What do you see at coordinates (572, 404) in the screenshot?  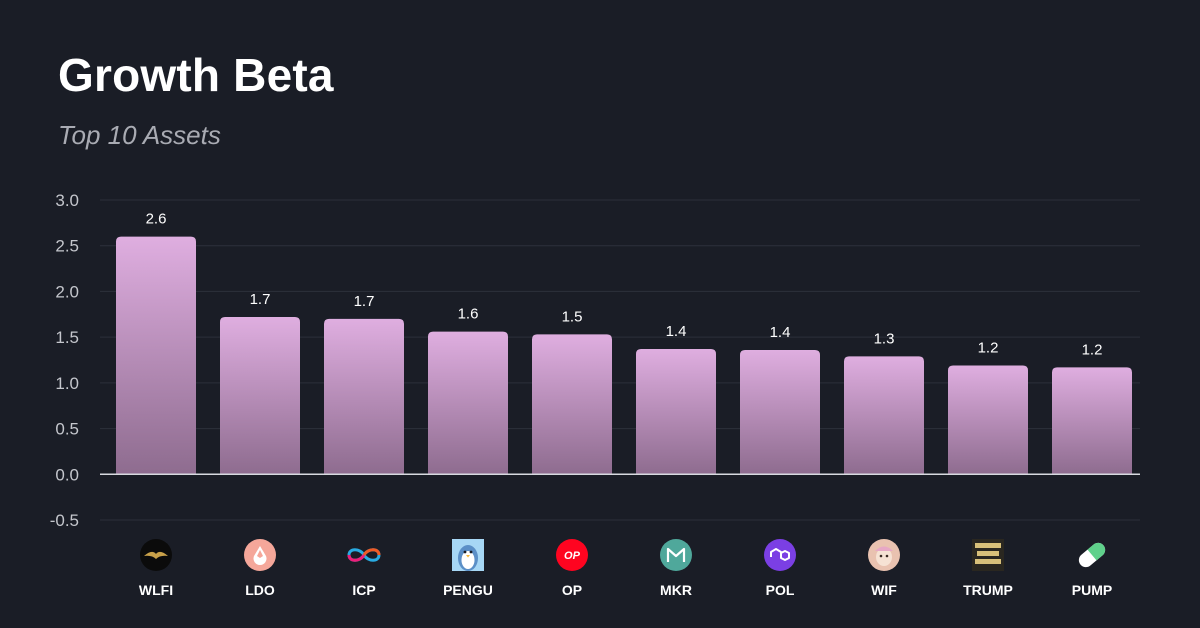 I see `bar-op` at bounding box center [572, 404].